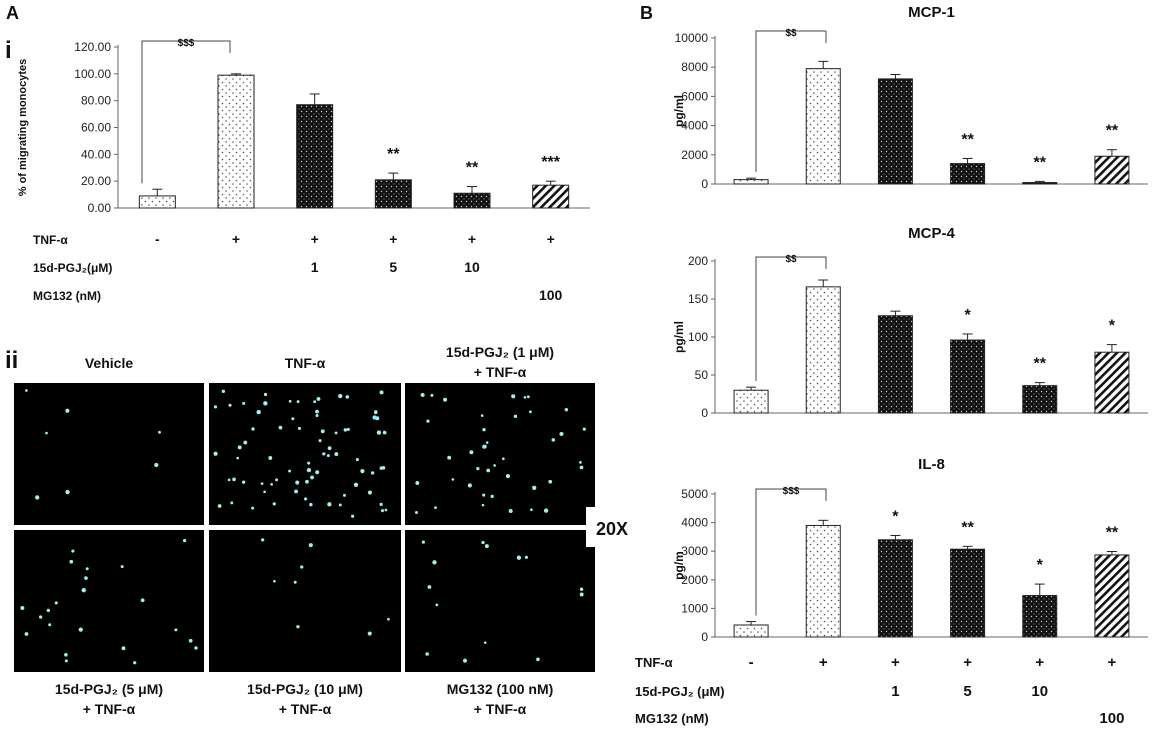 This screenshot has width=1161, height=729. What do you see at coordinates (305, 601) in the screenshot?
I see `micrograph-panel` at bounding box center [305, 601].